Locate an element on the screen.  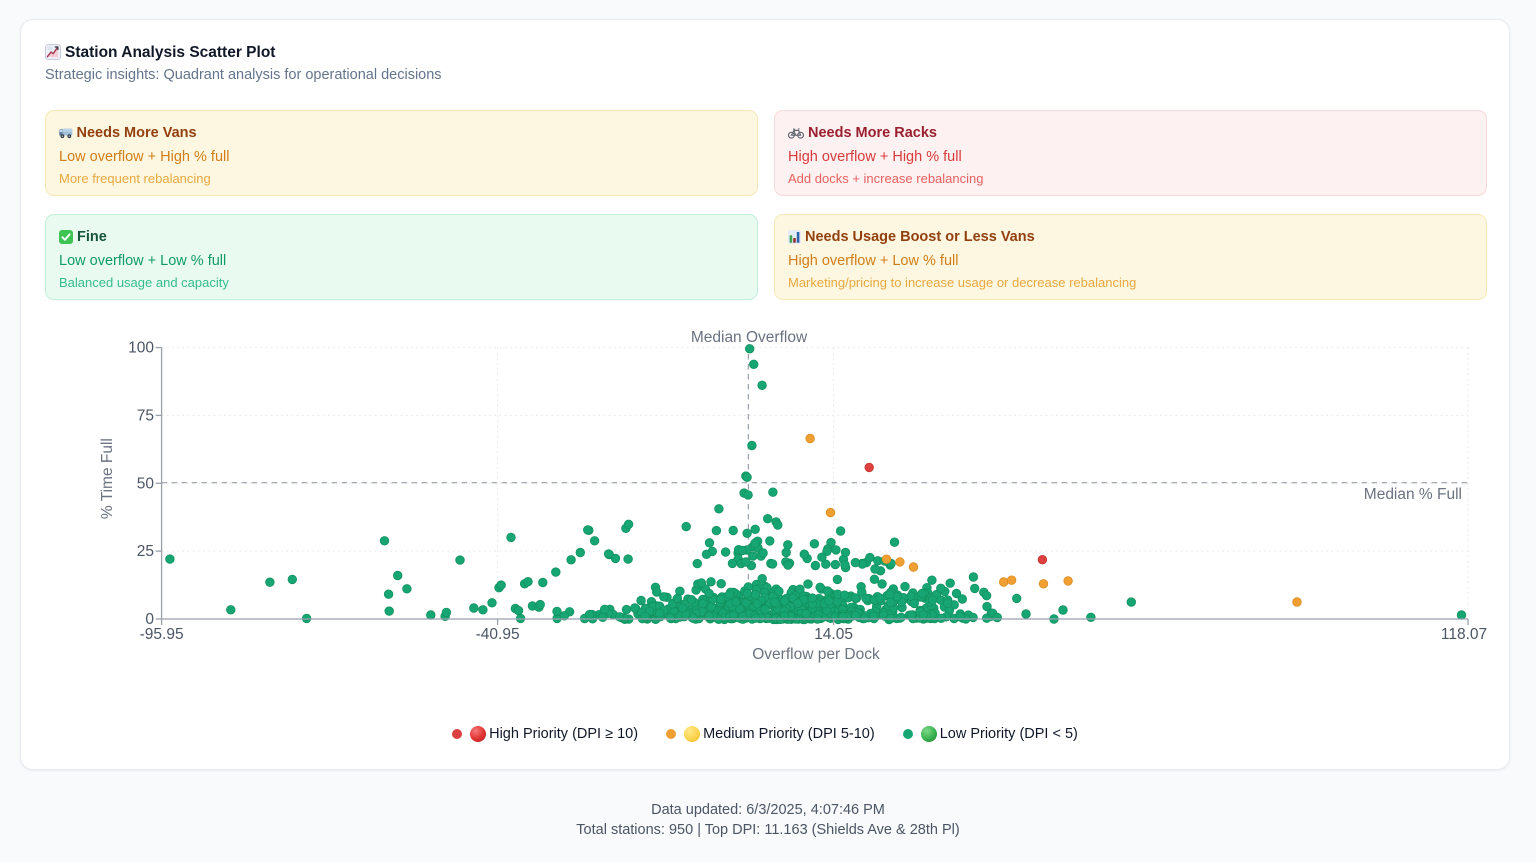
svg-text: Median Overflow is located at coordinates (749, 337).